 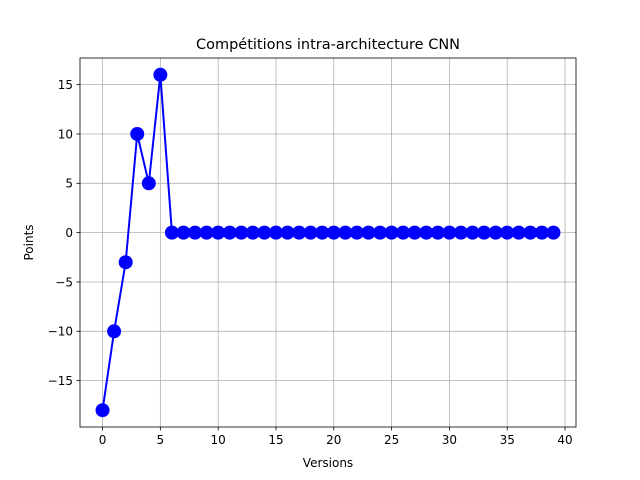 What do you see at coordinates (60, 332) in the screenshot?
I see `y-tick-label: −10` at bounding box center [60, 332].